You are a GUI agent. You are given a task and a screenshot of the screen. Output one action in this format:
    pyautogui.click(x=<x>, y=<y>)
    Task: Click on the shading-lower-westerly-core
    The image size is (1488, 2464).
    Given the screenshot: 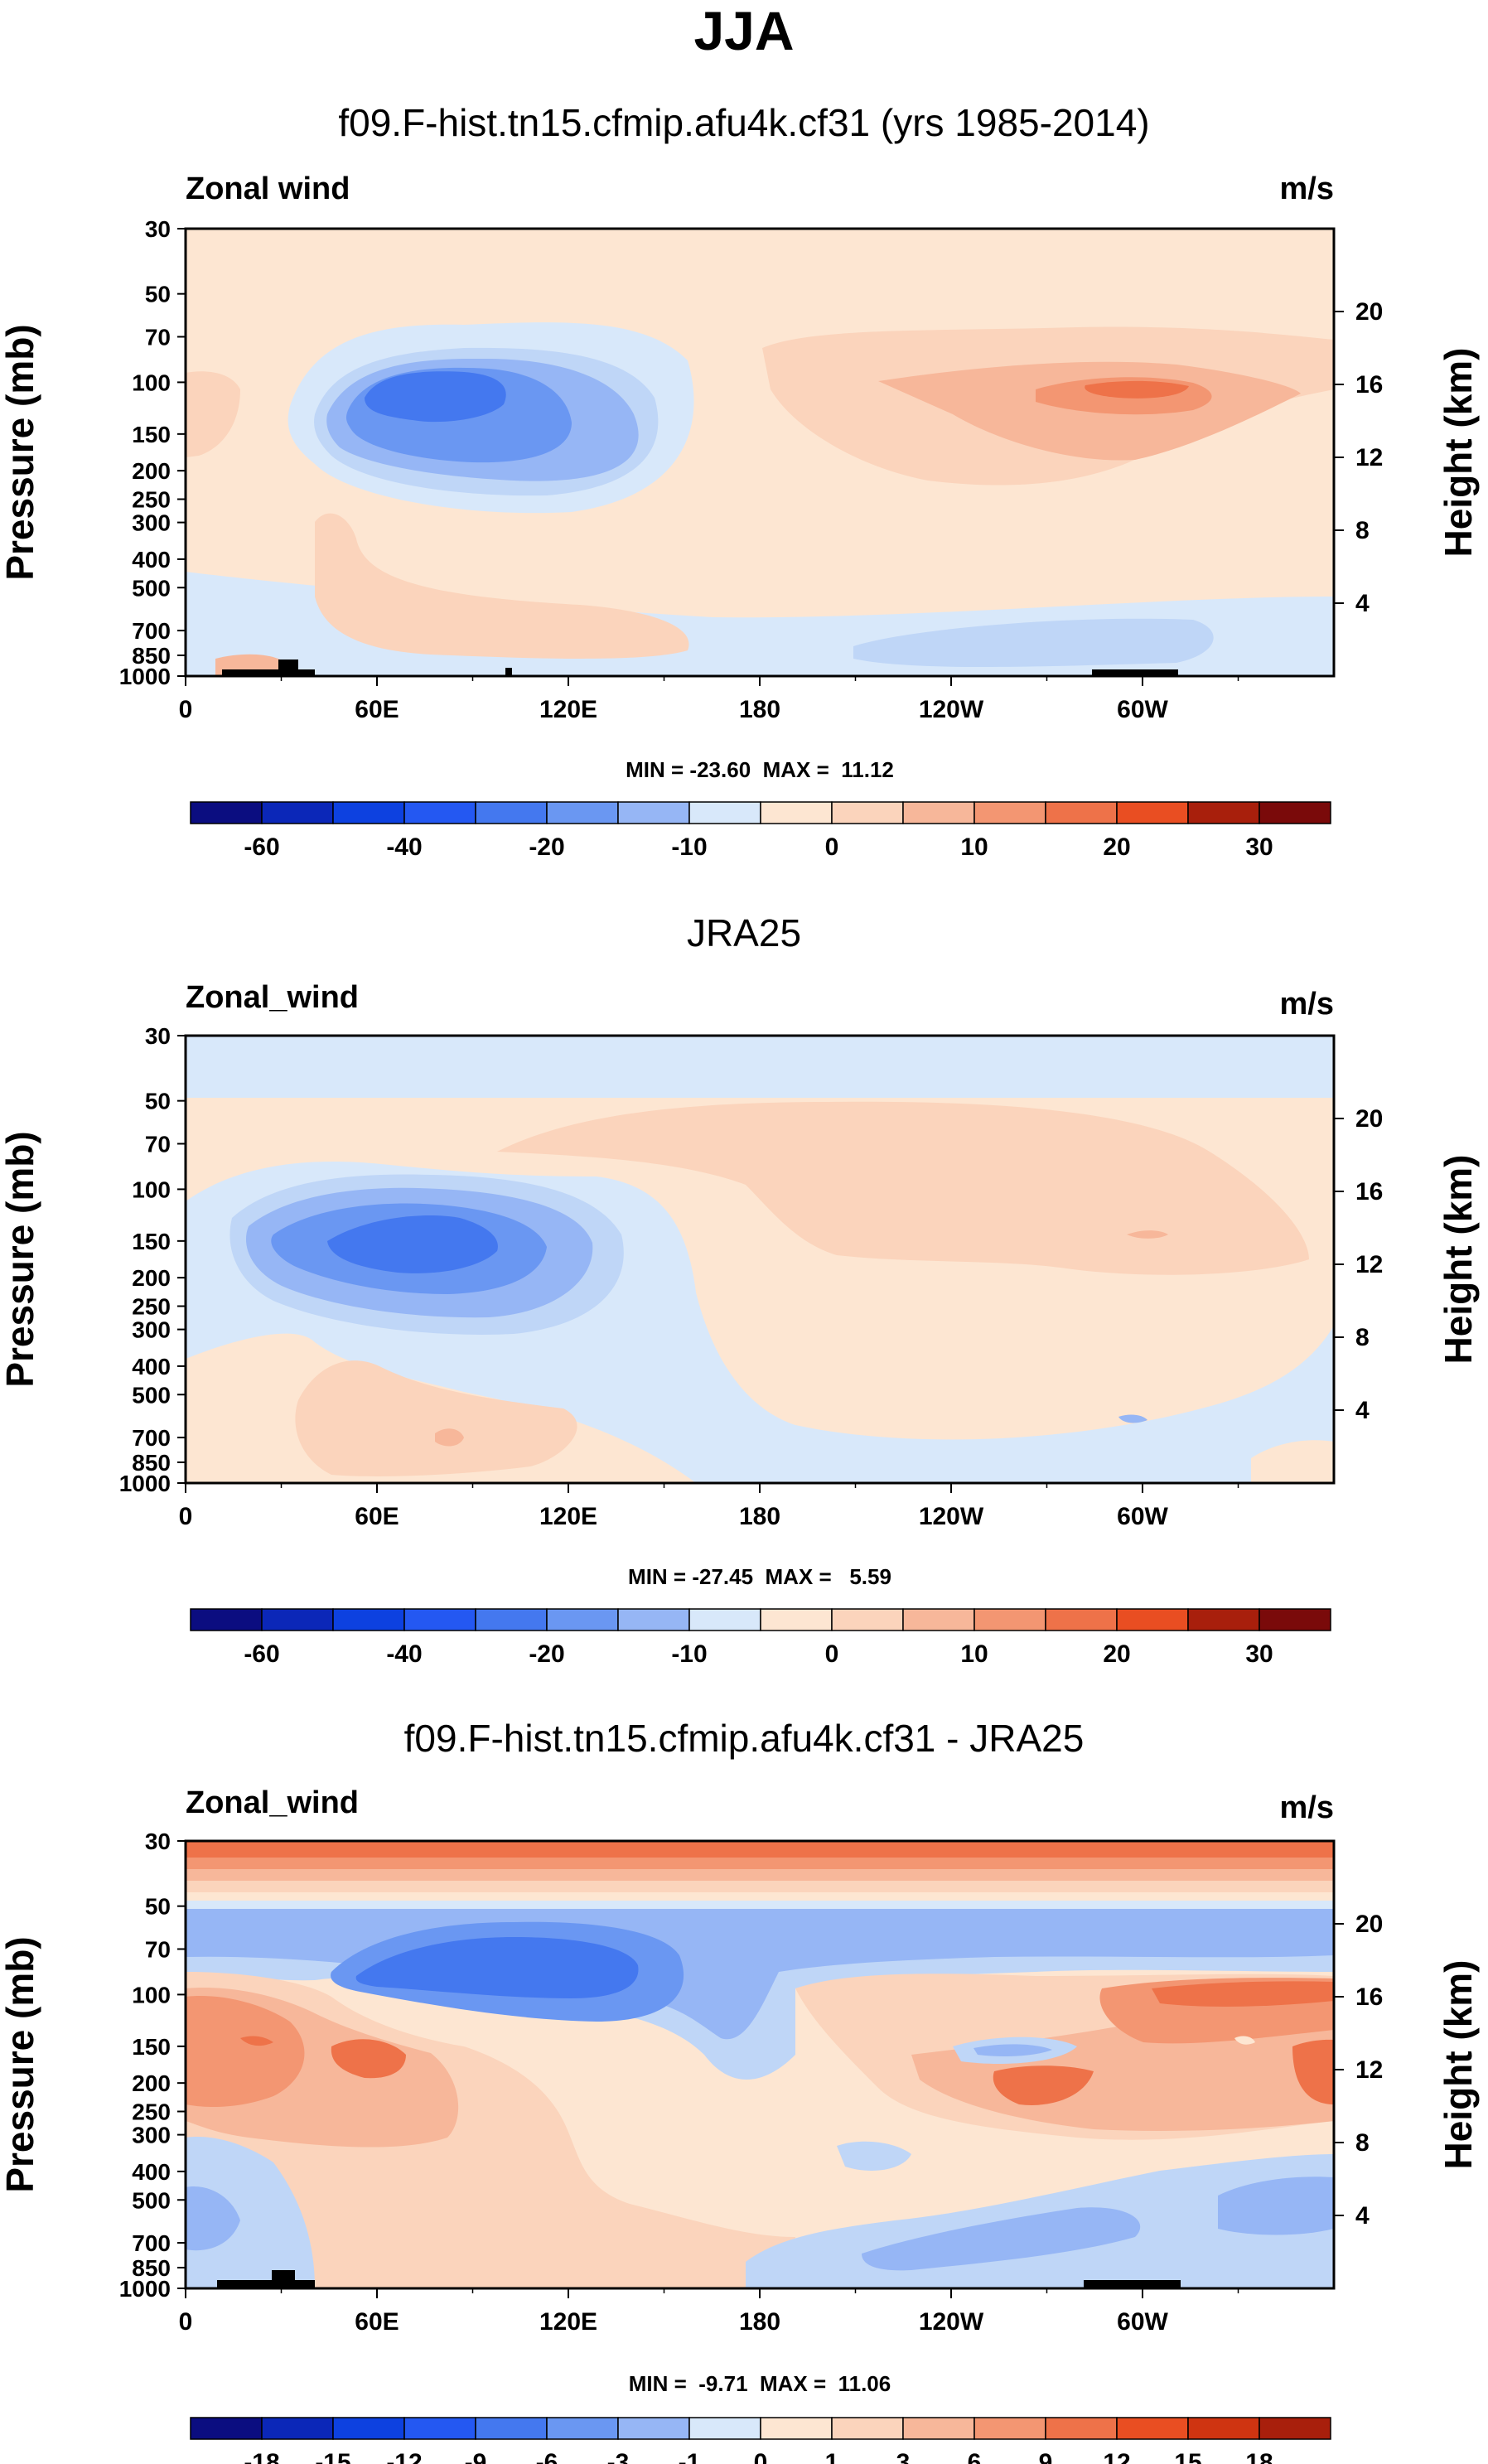 What is the action you would take?
    pyautogui.click(x=449, y=1437)
    